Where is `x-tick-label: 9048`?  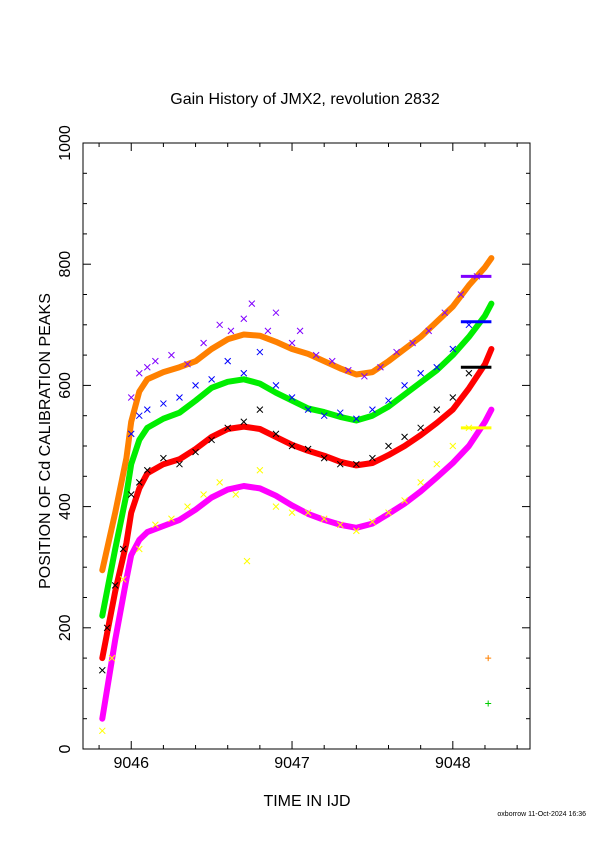
x-tick-label: 9048 is located at coordinates (453, 763).